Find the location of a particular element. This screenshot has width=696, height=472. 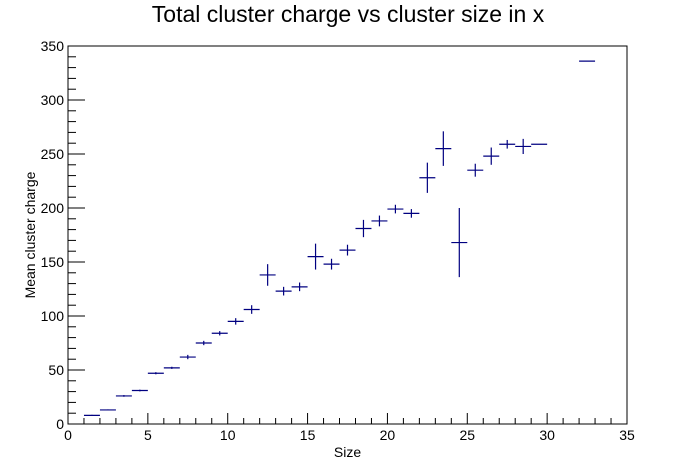

y-tick-label: 100 is located at coordinates (53, 316).